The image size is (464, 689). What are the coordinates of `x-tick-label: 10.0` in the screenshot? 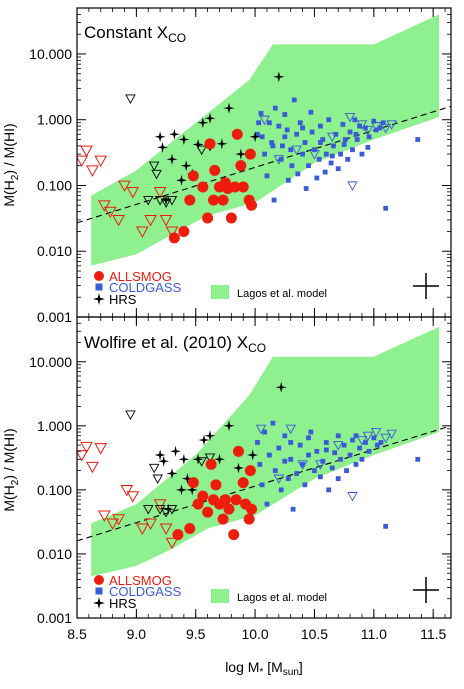 It's located at (254, 634).